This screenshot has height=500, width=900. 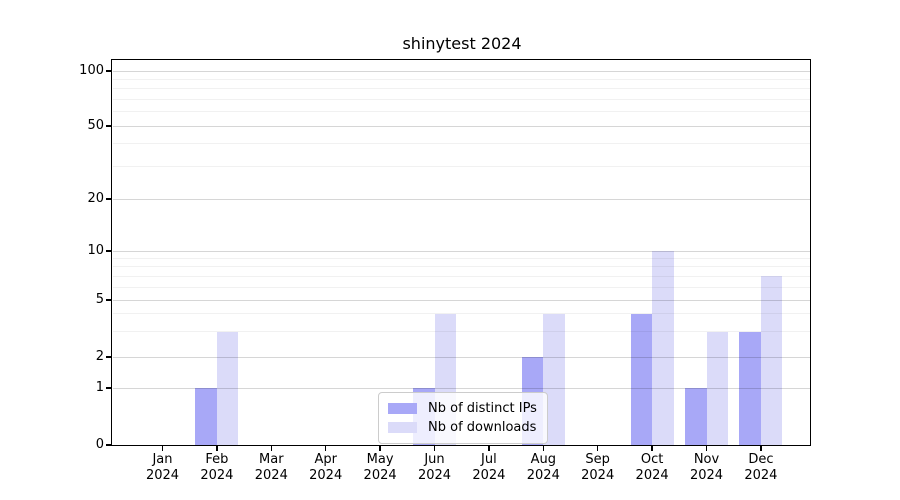 What do you see at coordinates (652, 467) in the screenshot?
I see `x-tick-label: Oct 2024` at bounding box center [652, 467].